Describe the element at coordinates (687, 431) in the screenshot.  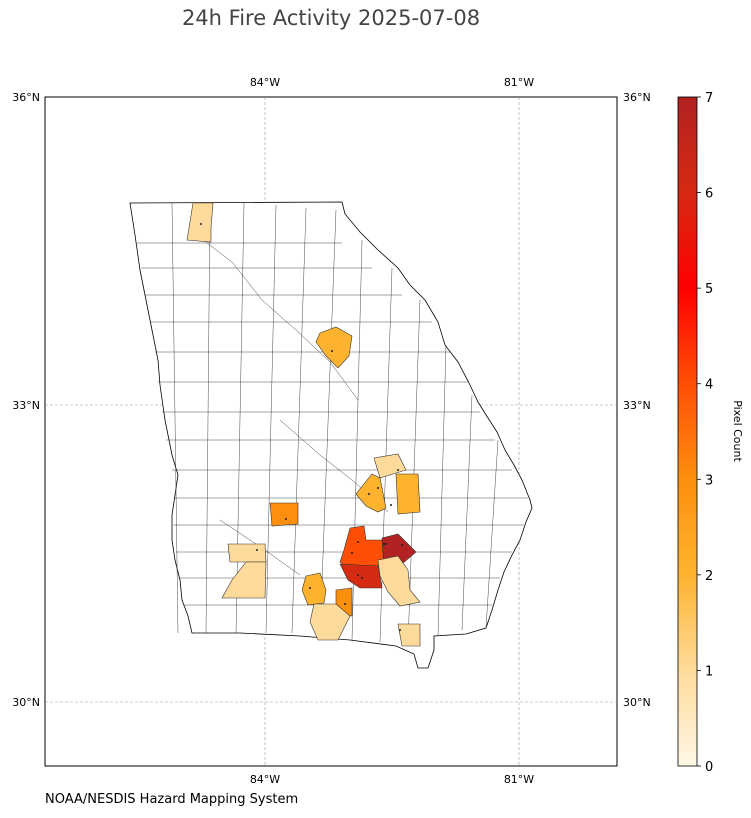
I see `colorbar` at that location.